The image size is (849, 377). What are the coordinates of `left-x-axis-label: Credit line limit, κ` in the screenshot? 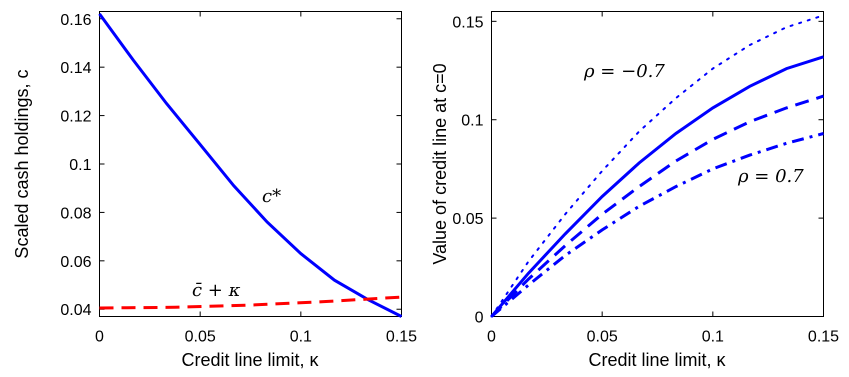 It's located at (250, 360).